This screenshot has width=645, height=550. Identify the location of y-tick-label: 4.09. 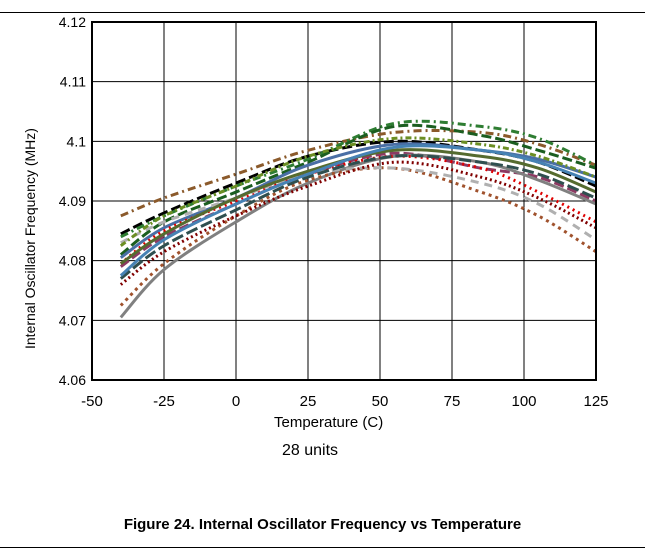
(72, 201).